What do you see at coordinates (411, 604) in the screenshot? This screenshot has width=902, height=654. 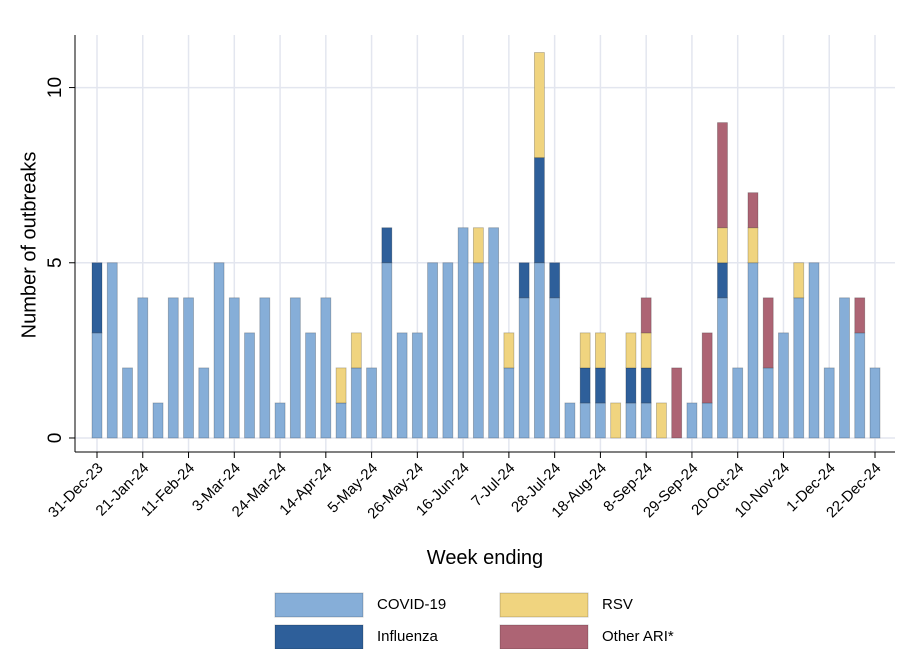 I see `legend-label: COVID-19` at bounding box center [411, 604].